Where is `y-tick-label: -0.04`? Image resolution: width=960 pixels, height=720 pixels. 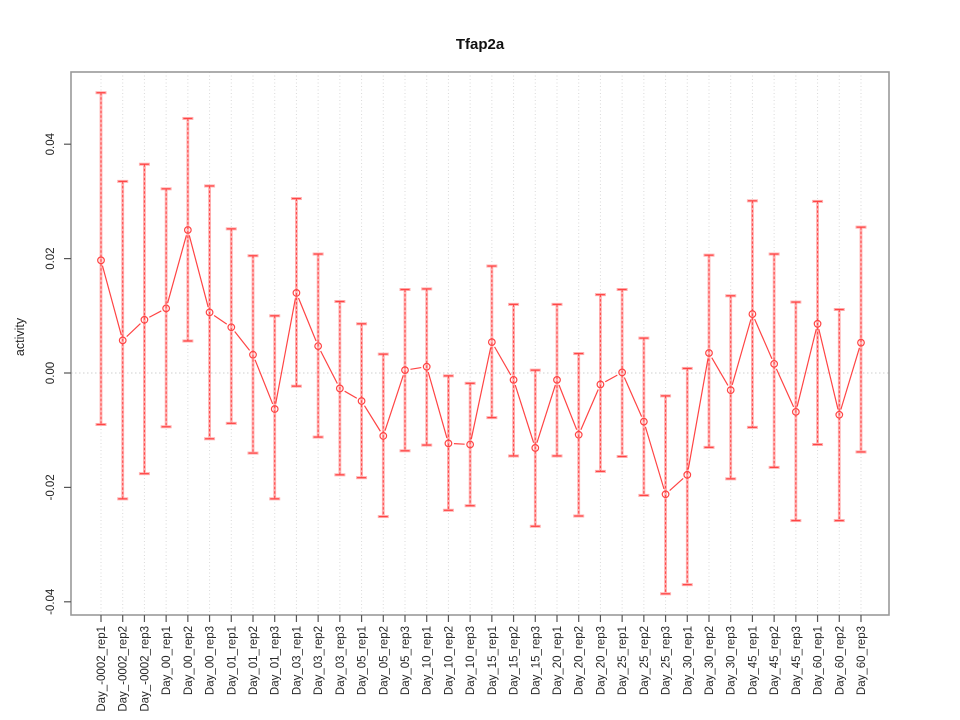
y-tick-label: -0.04 is located at coordinates (51, 601).